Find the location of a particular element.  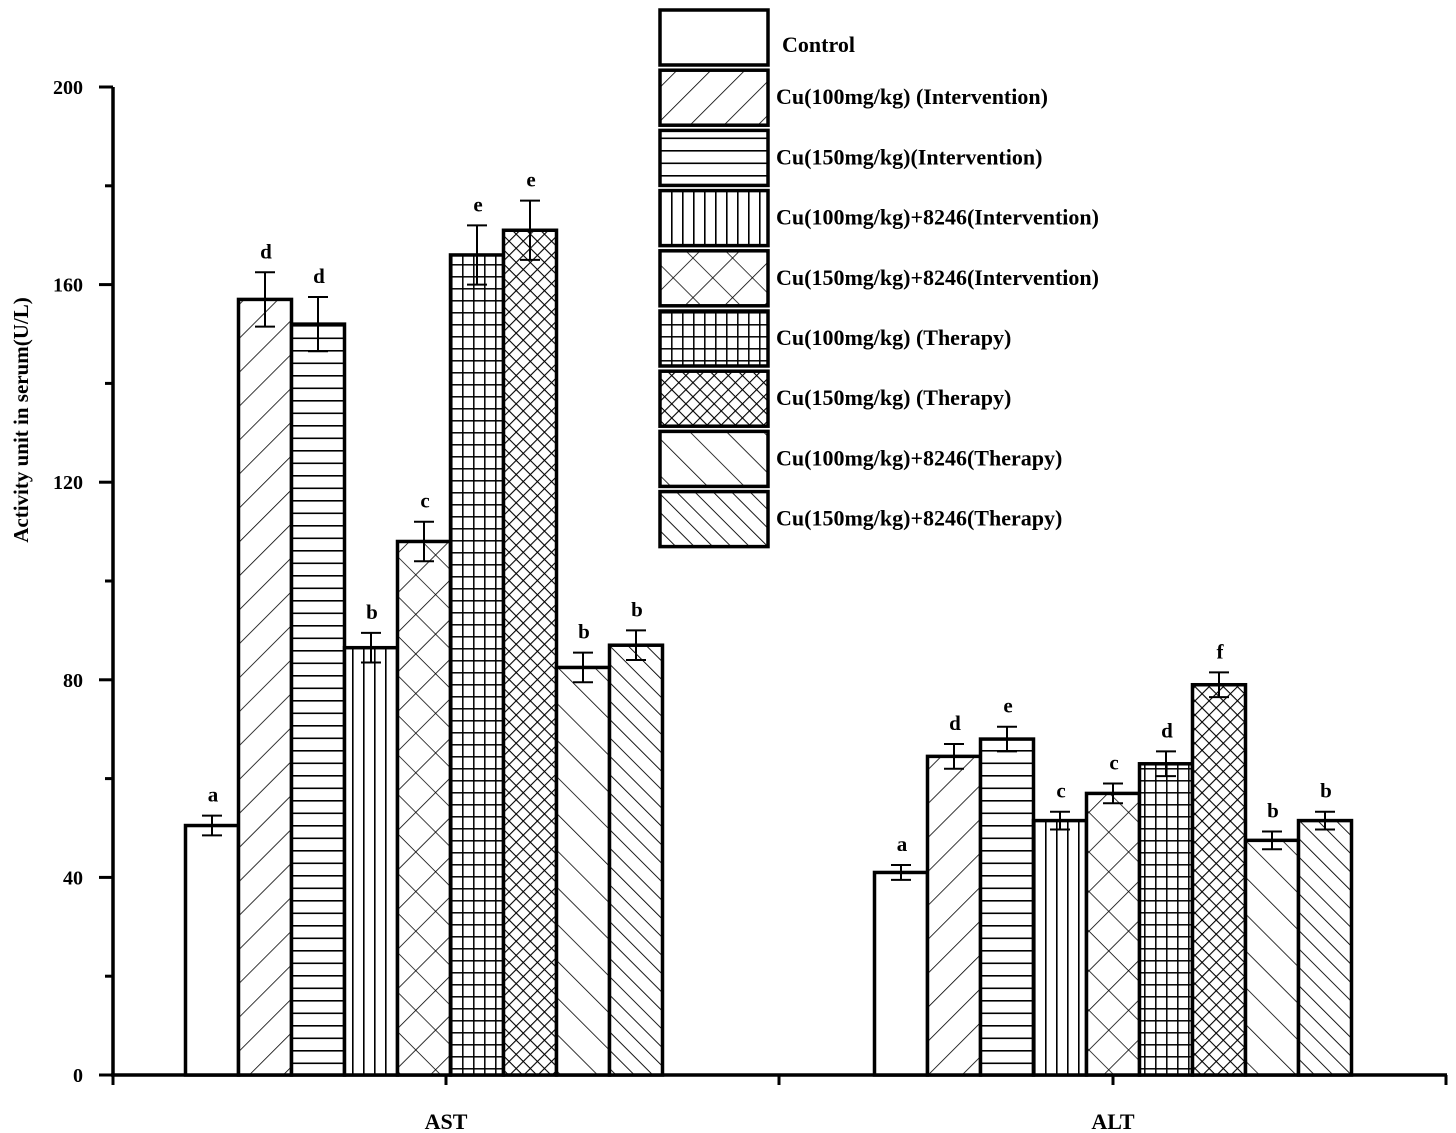

legend-item: Cu(100mg/kg) (Intervention) is located at coordinates (853, 97).